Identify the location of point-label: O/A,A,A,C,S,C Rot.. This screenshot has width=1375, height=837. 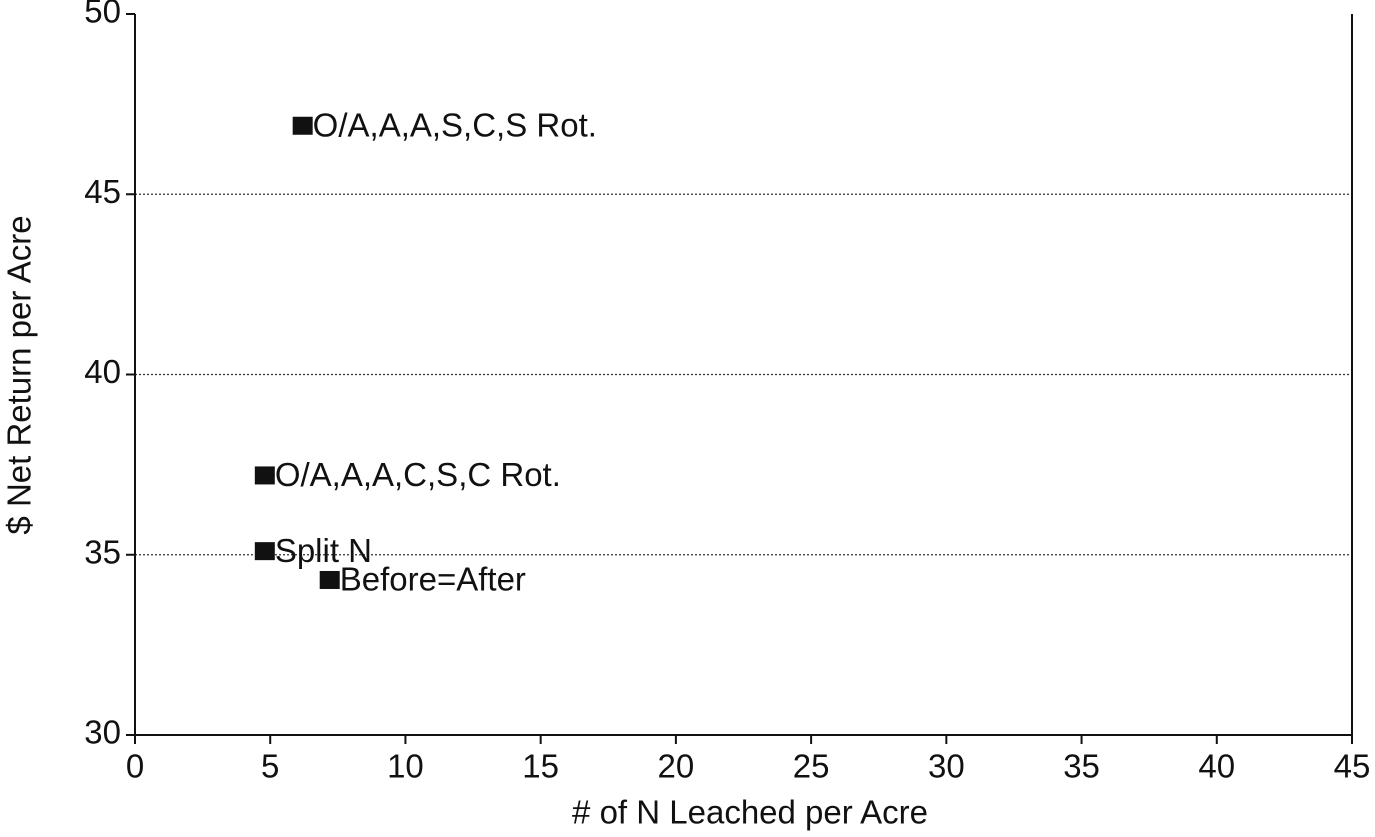
(418, 474).